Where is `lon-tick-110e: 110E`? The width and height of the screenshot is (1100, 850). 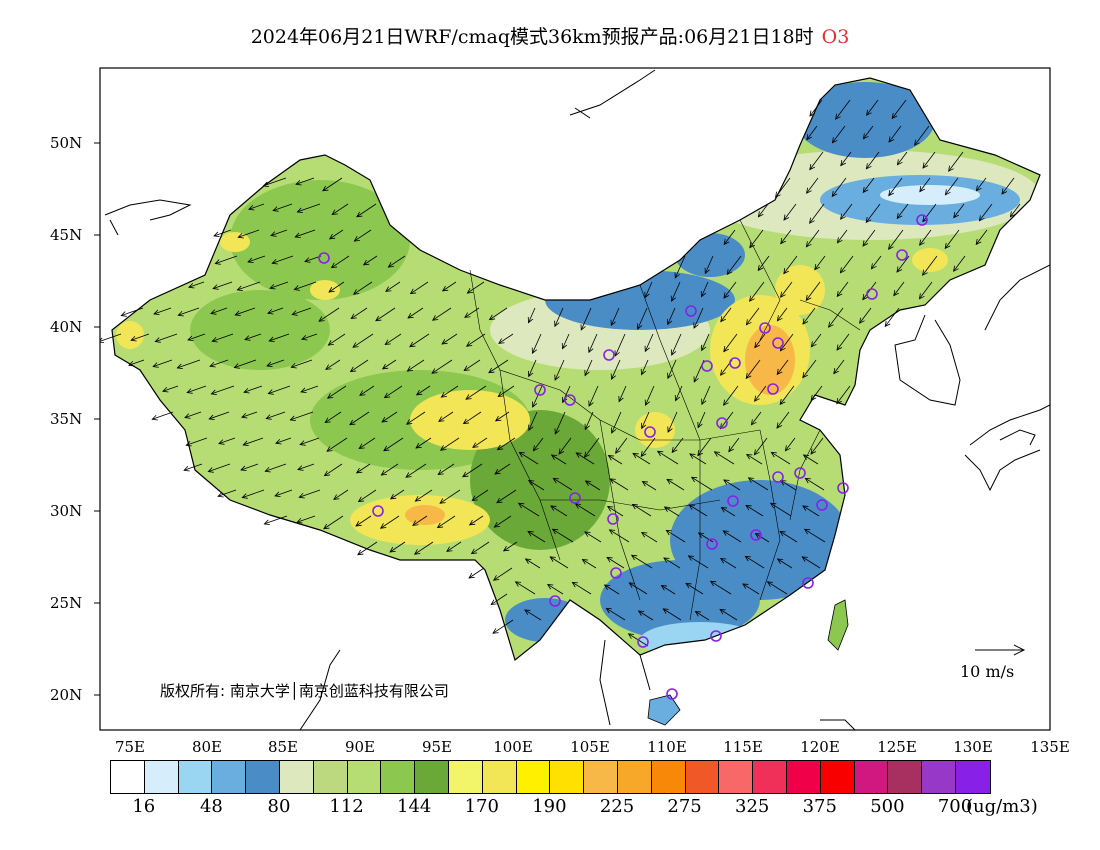
lon-tick-110e: 110E is located at coordinates (667, 747).